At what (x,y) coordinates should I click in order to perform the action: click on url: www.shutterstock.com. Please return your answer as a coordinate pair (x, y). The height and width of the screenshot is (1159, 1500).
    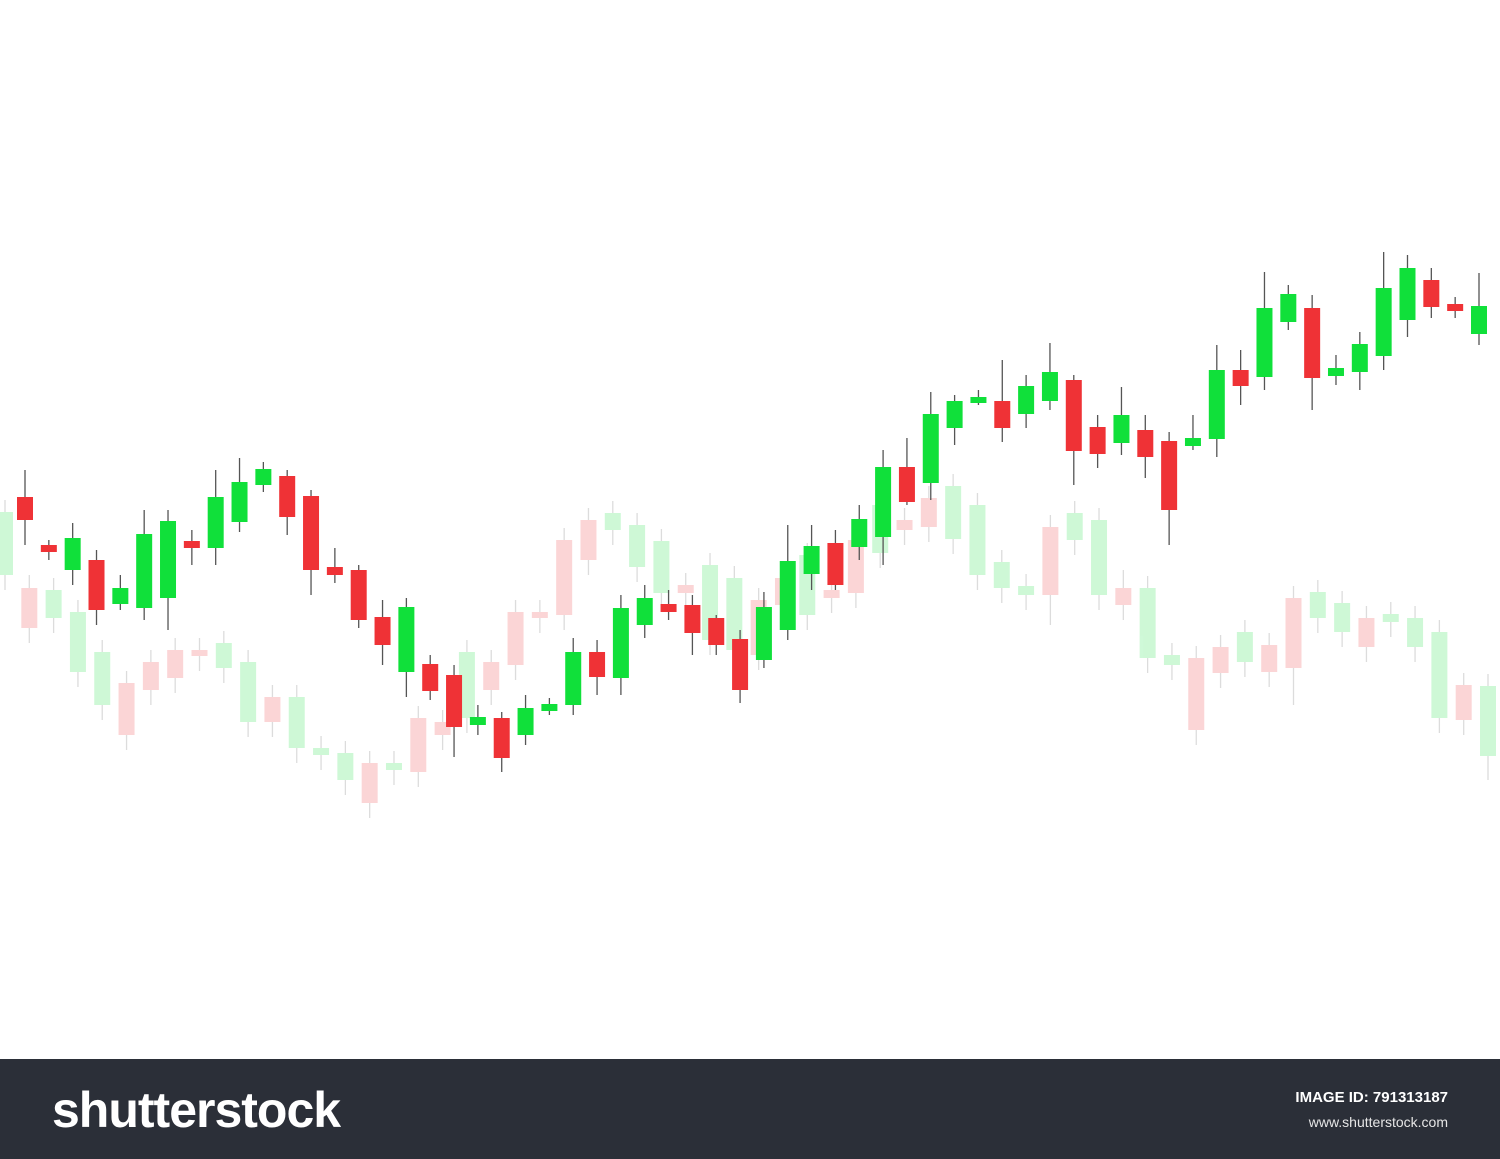
    Looking at the image, I should click on (1378, 1122).